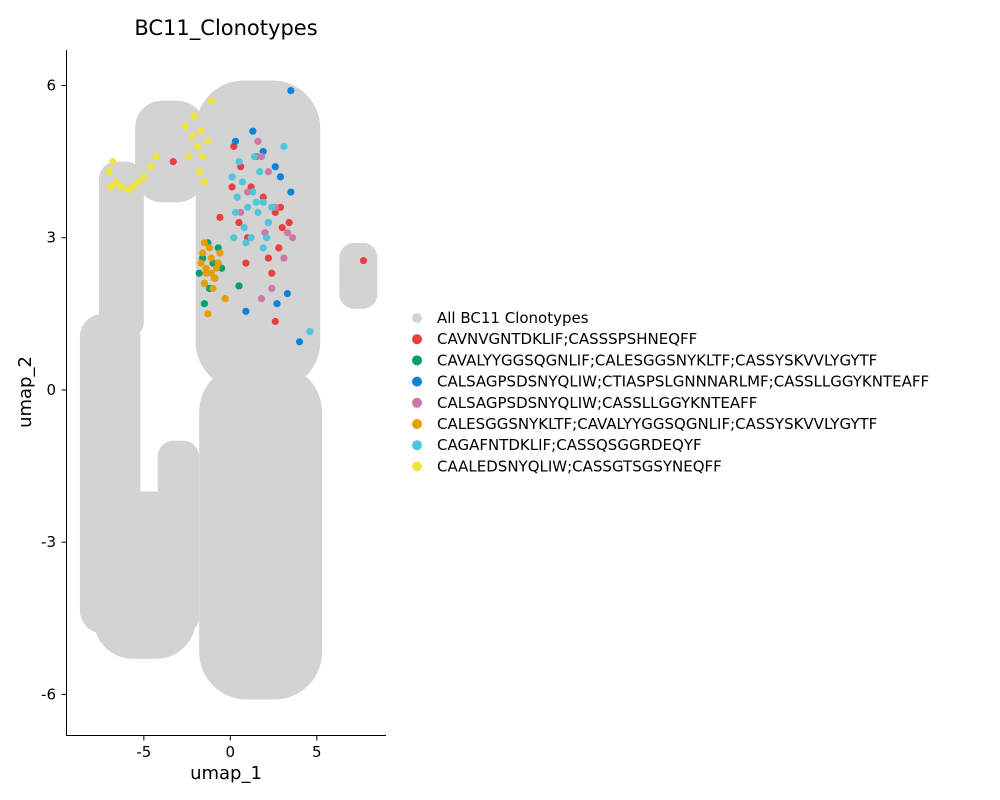 The image size is (1000, 800). Describe the element at coordinates (51, 86) in the screenshot. I see `y-tick-label-0: 6` at that location.